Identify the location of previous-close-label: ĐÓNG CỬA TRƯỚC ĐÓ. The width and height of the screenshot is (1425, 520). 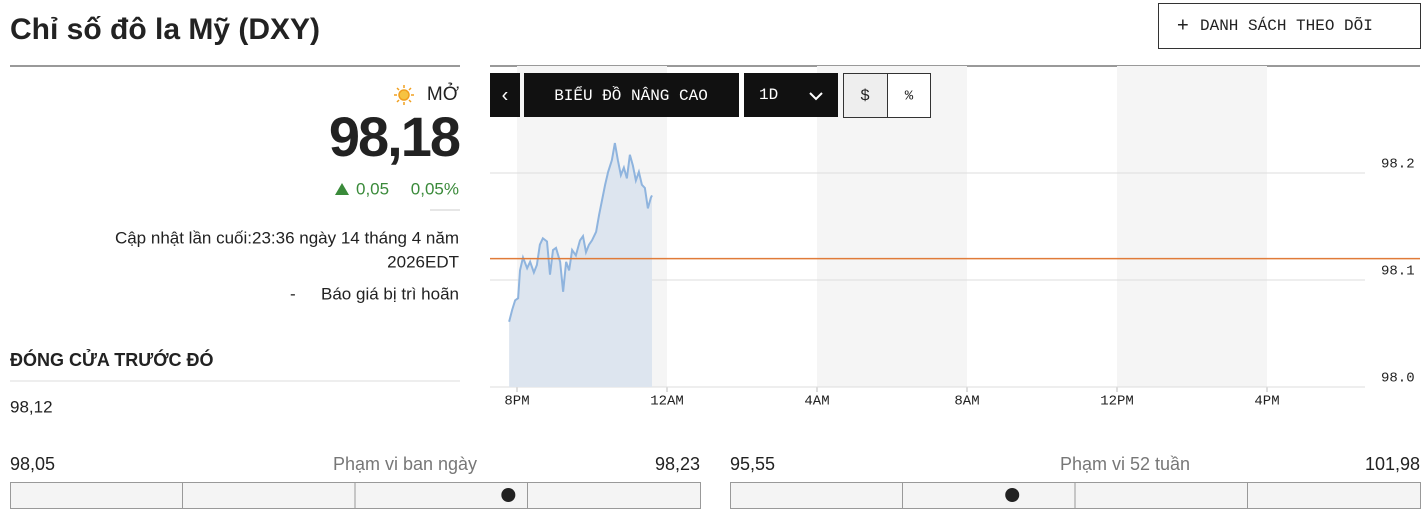
(112, 359).